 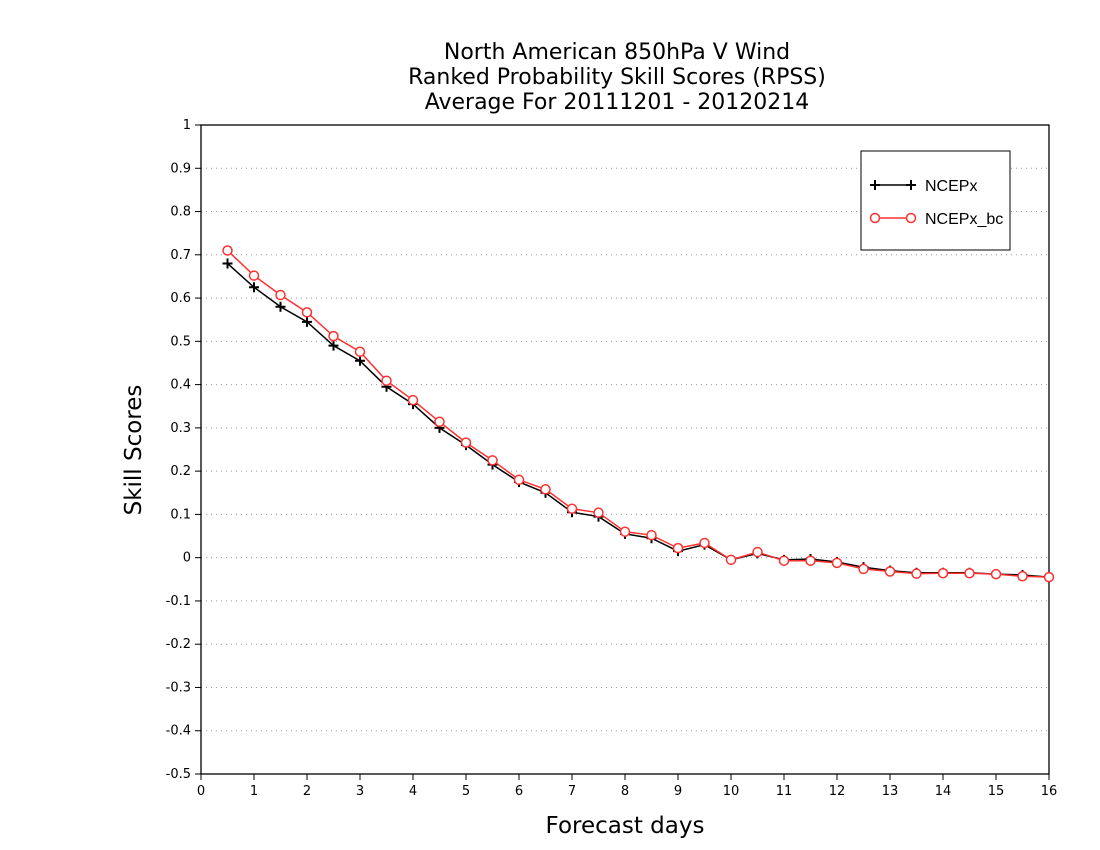 I want to click on y-tick-label: 0.9, so click(x=180, y=168).